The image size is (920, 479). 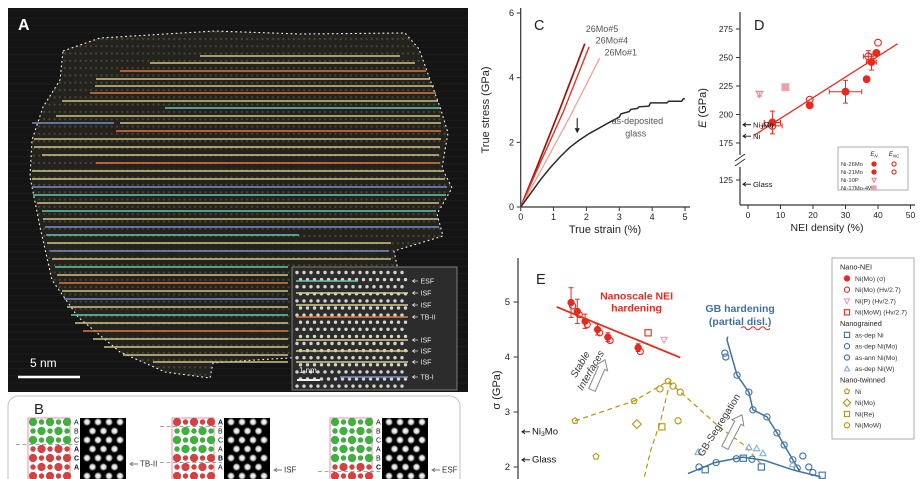 What do you see at coordinates (759, 26) in the screenshot?
I see `panel-d-label: D` at bounding box center [759, 26].